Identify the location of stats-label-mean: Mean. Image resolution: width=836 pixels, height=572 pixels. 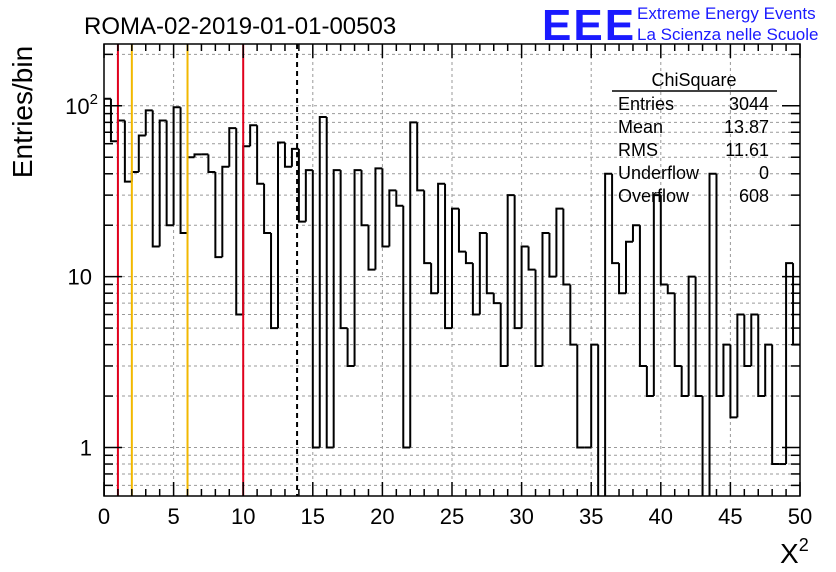
(640, 127).